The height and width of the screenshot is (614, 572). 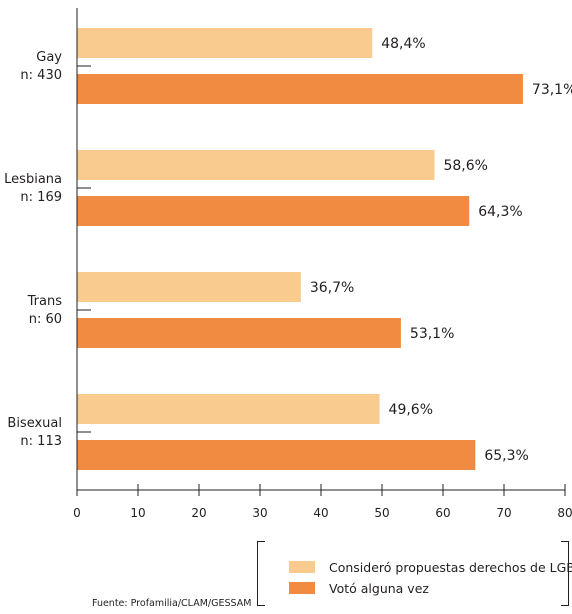 I want to click on category-n-lesbiana: n: 169, so click(x=41, y=197).